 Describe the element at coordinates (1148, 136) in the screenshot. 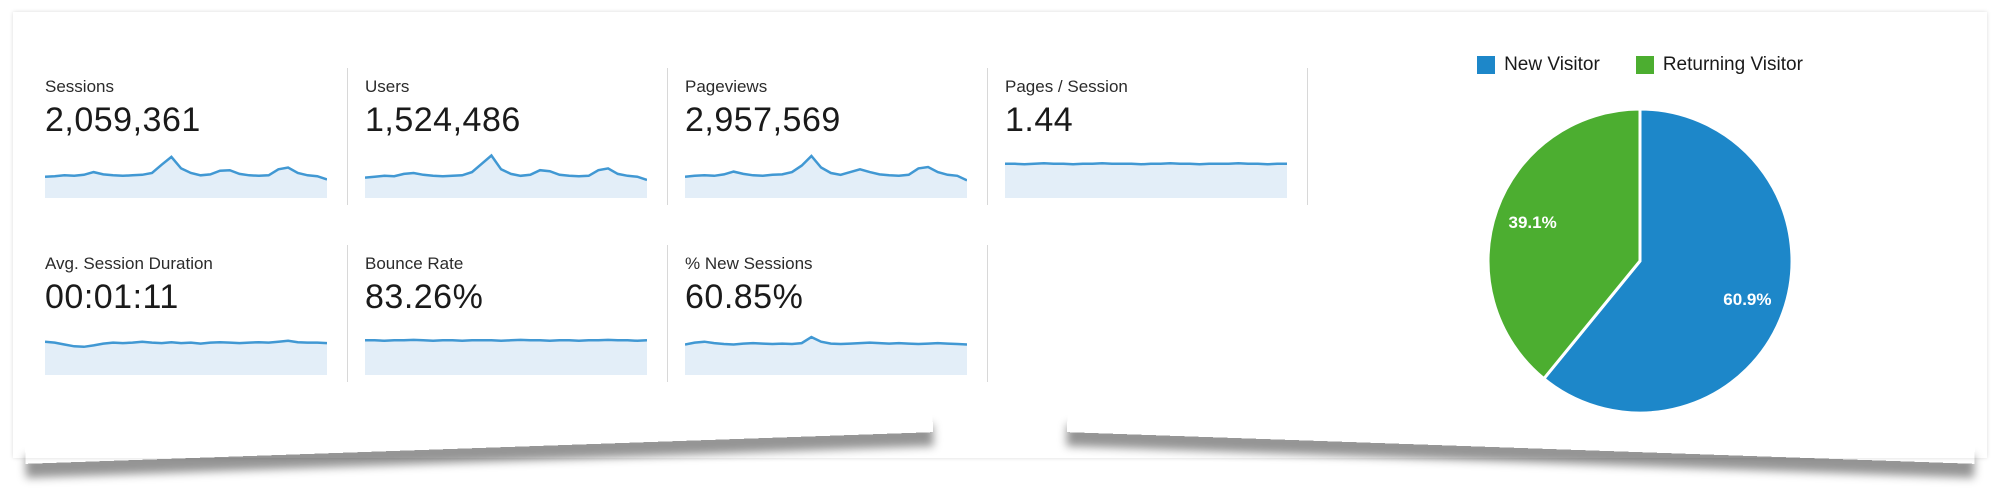

I see `metric-card: Pages / Session 1.44` at that location.